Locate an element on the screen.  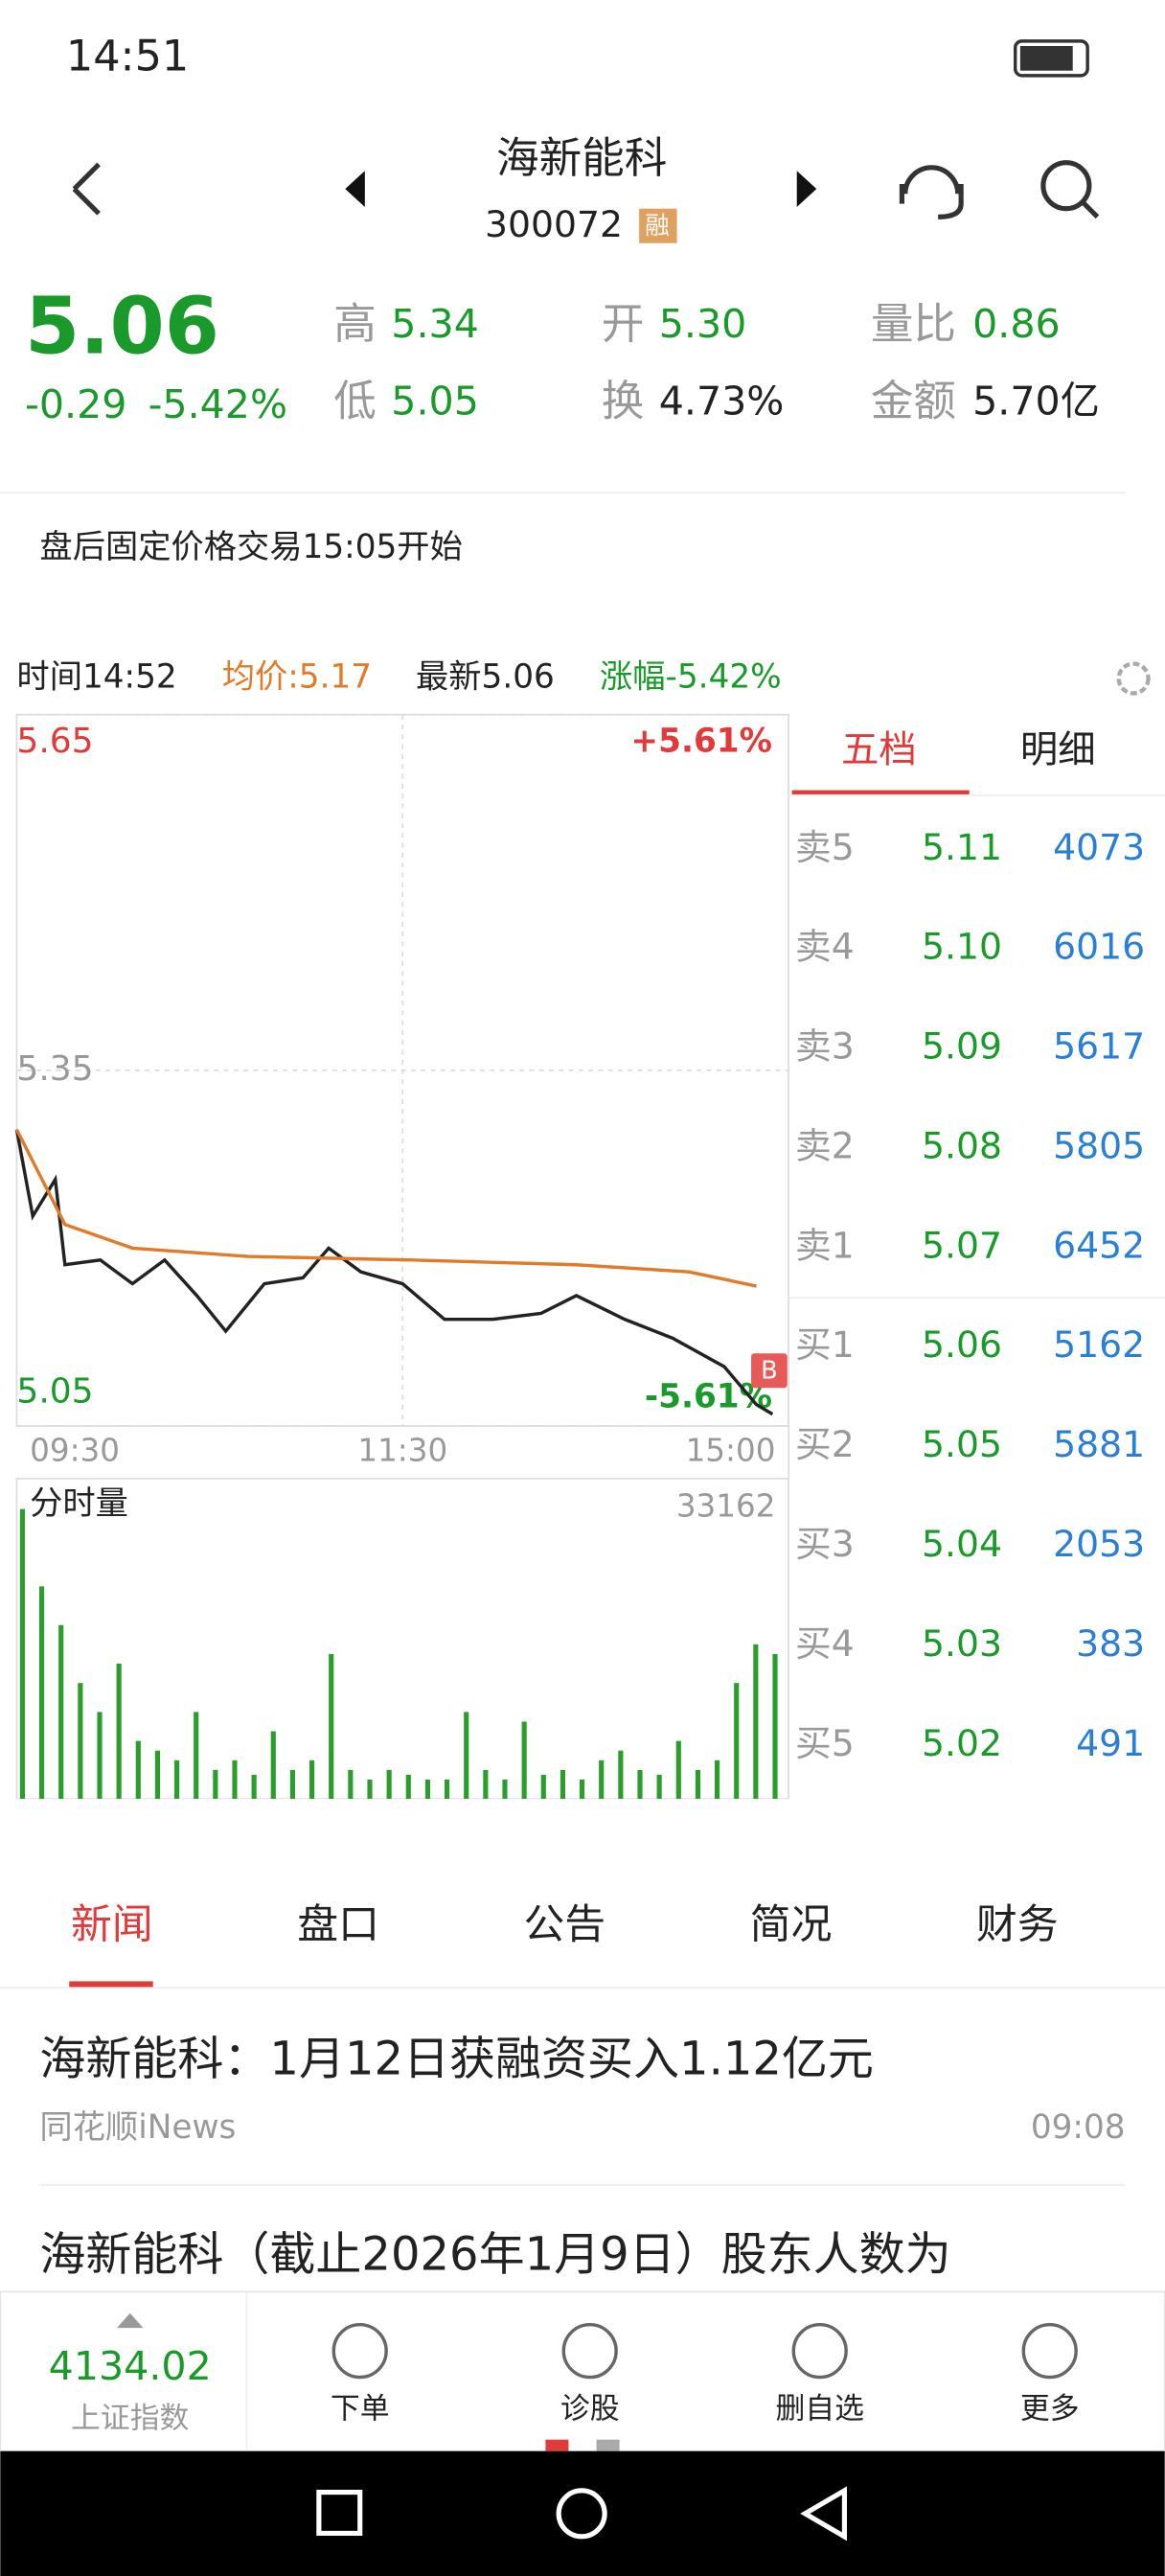
news-tab: 新闻 is located at coordinates (112, 1924).